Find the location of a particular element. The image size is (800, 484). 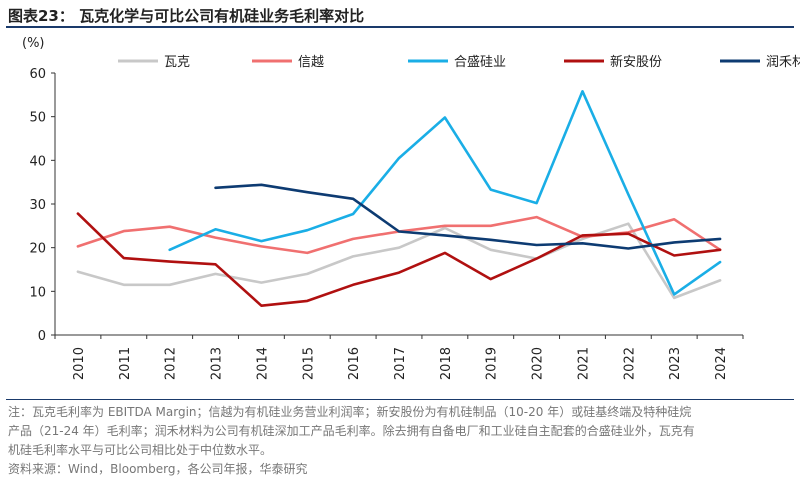

x-tick-label: 2012 is located at coordinates (171, 363).